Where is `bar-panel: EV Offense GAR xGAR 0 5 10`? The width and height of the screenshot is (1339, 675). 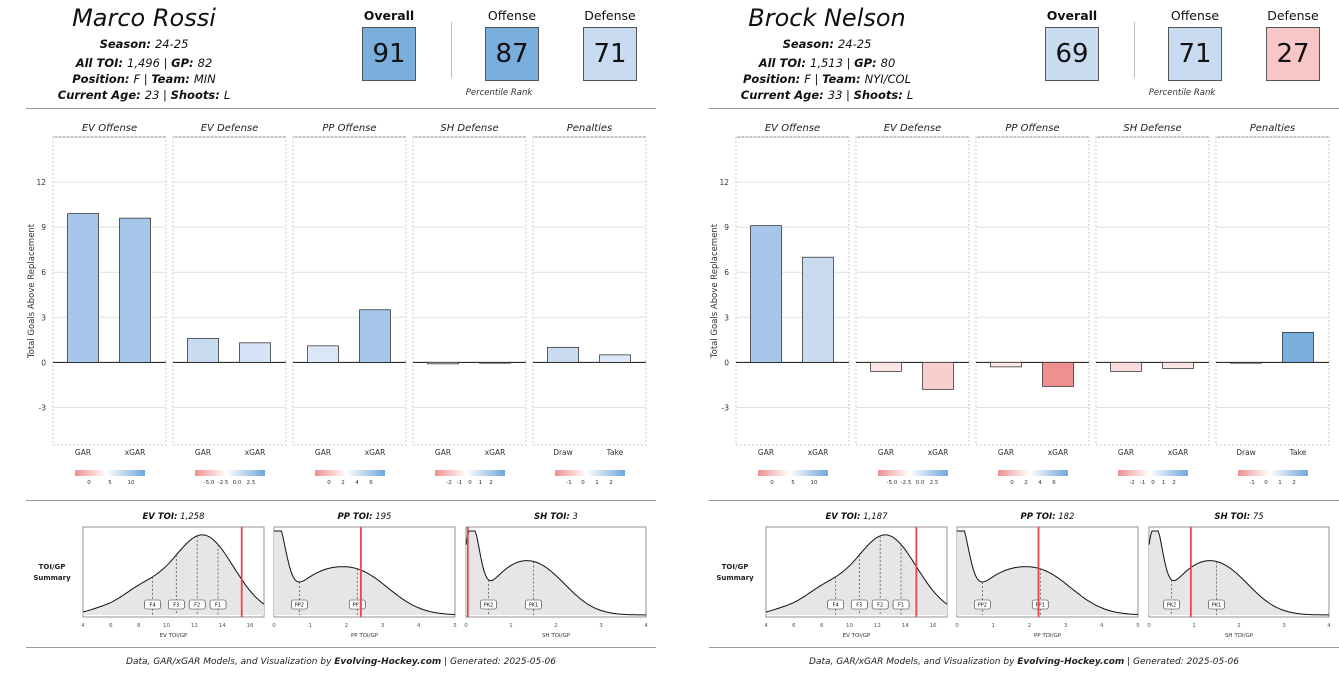
bar-panel: EV Offense GAR xGAR 0 5 10 is located at coordinates (109, 304).